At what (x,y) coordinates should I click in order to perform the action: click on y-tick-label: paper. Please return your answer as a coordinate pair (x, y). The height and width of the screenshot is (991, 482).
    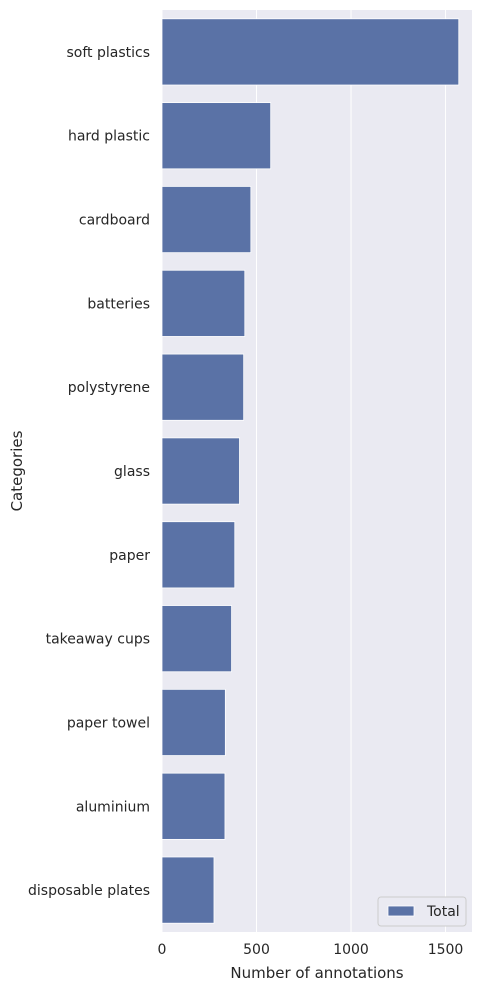
    Looking at the image, I should click on (129, 556).